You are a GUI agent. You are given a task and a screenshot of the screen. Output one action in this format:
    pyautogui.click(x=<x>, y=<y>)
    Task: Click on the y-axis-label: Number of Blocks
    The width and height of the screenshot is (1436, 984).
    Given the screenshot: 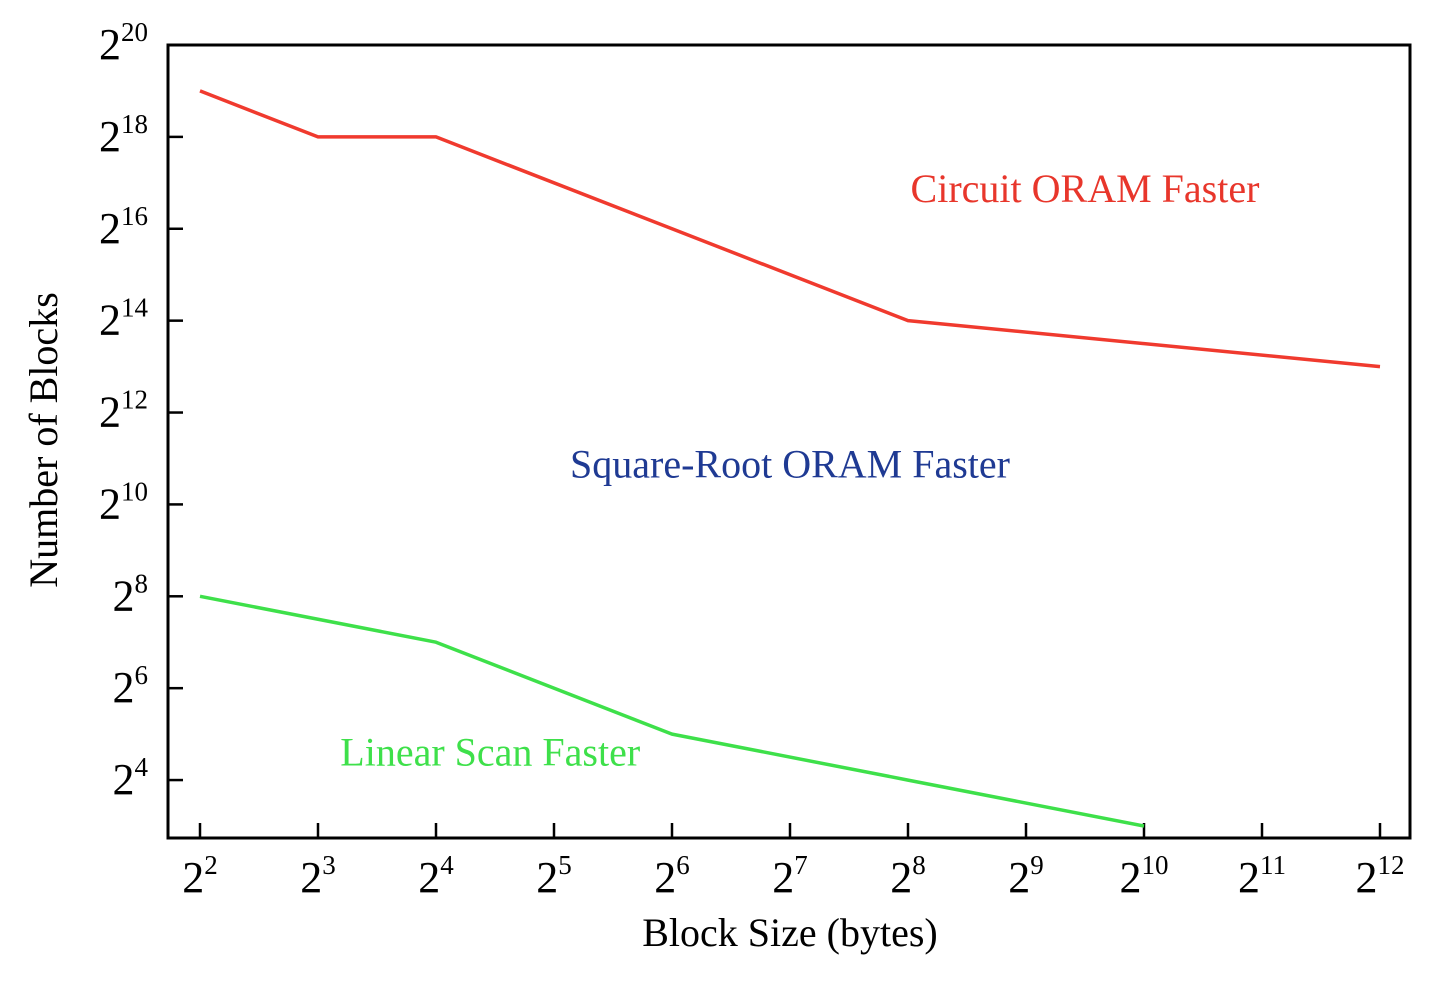 What is the action you would take?
    pyautogui.click(x=43, y=440)
    